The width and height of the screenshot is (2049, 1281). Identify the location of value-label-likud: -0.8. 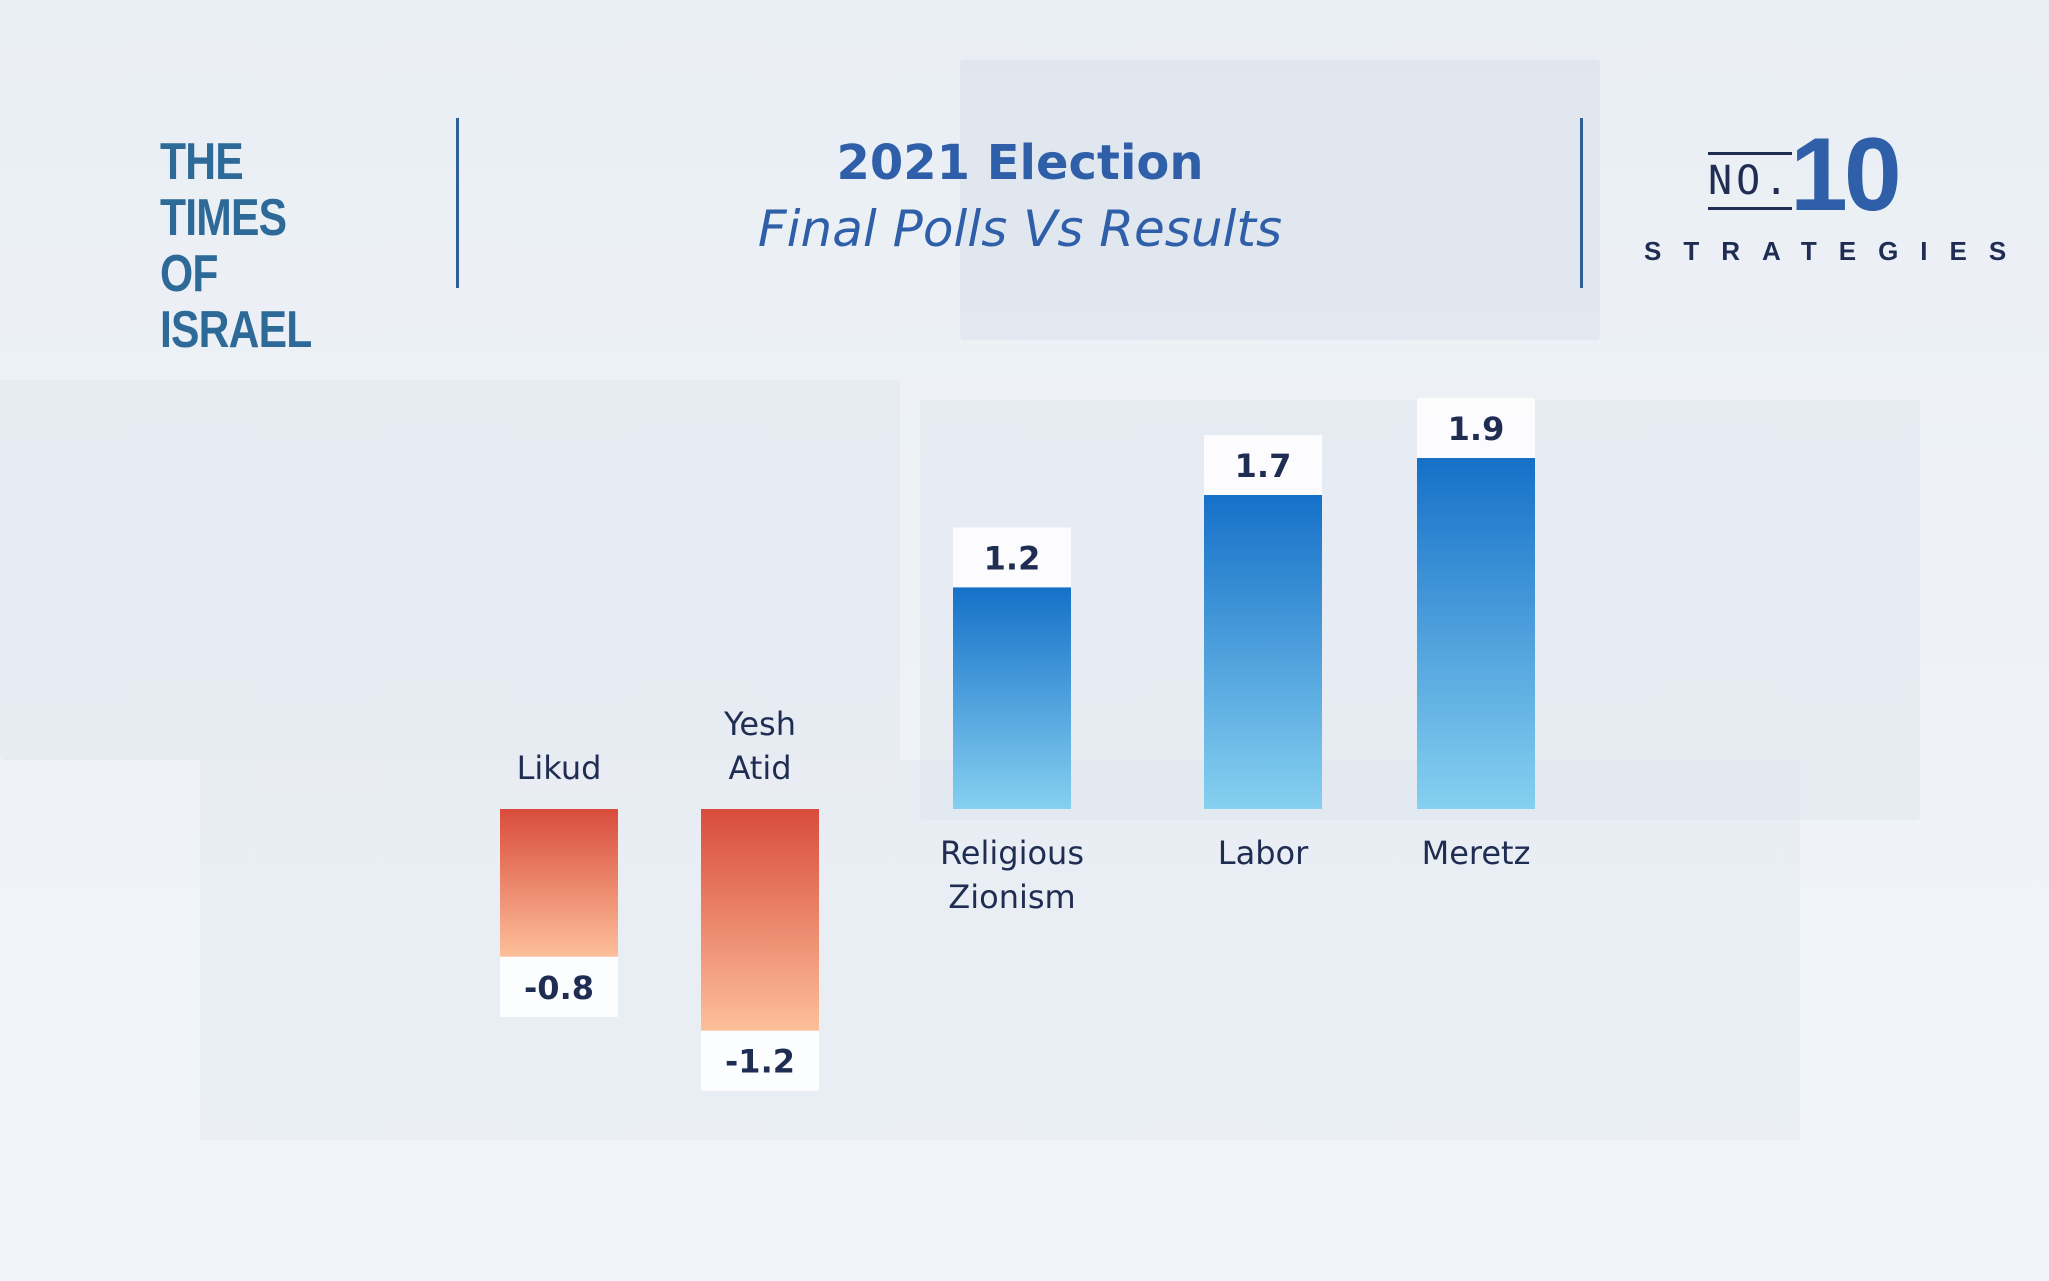
(559, 988).